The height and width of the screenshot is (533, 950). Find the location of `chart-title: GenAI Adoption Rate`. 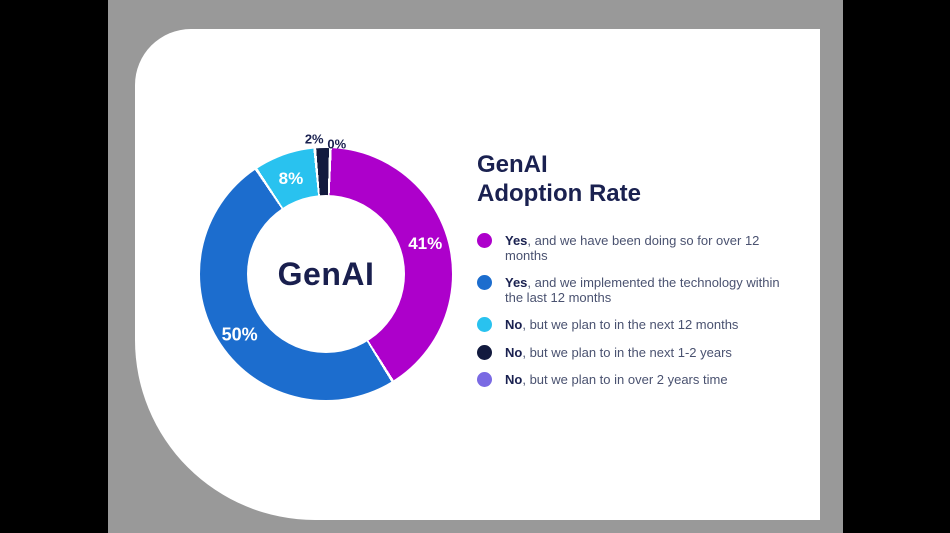

chart-title: GenAI Adoption Rate is located at coordinates (631, 179).